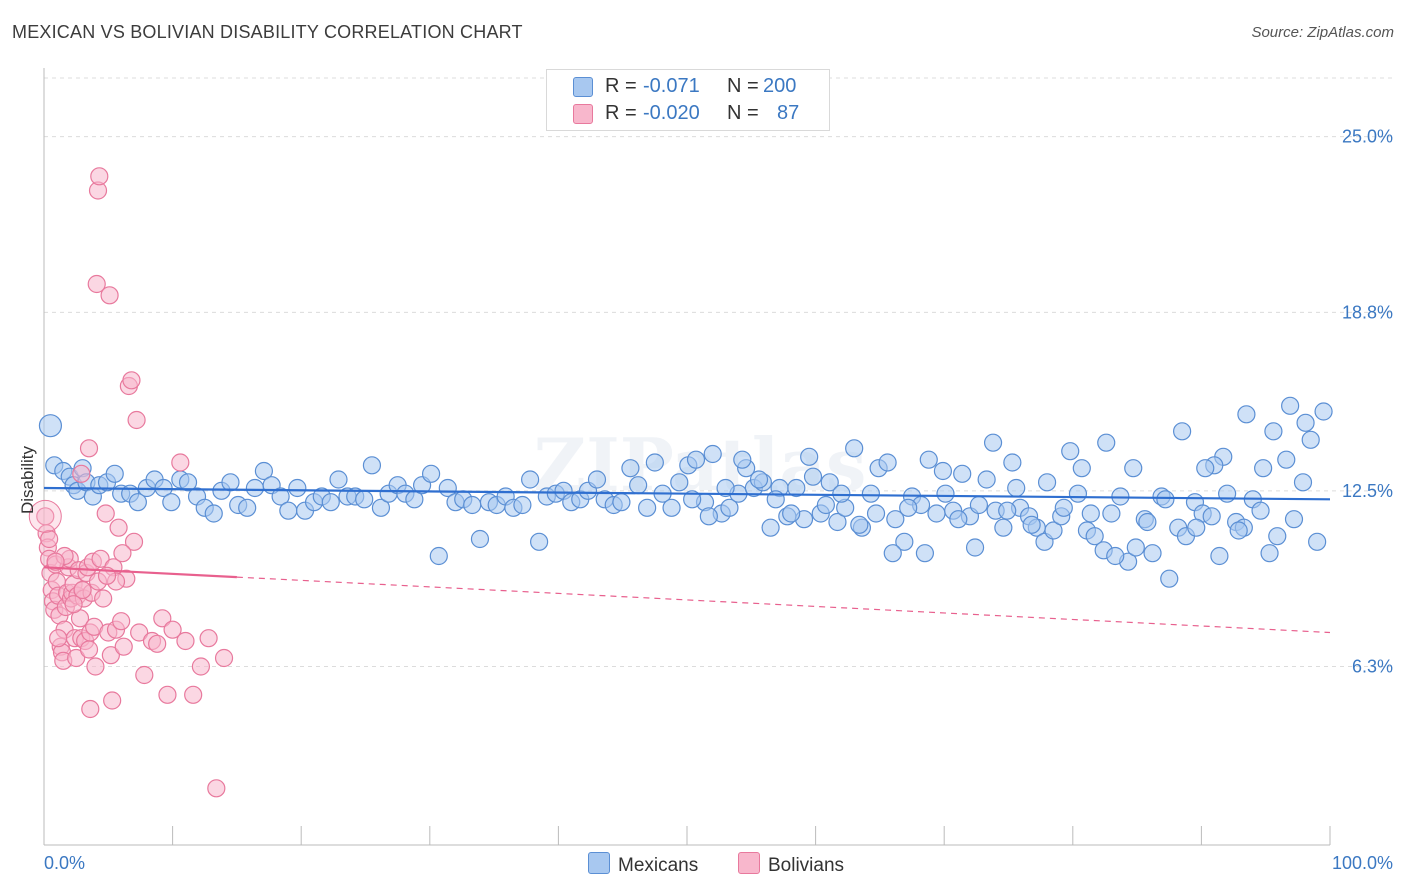  I want to click on x-tick-label: 100.0%, so click(1362, 863).